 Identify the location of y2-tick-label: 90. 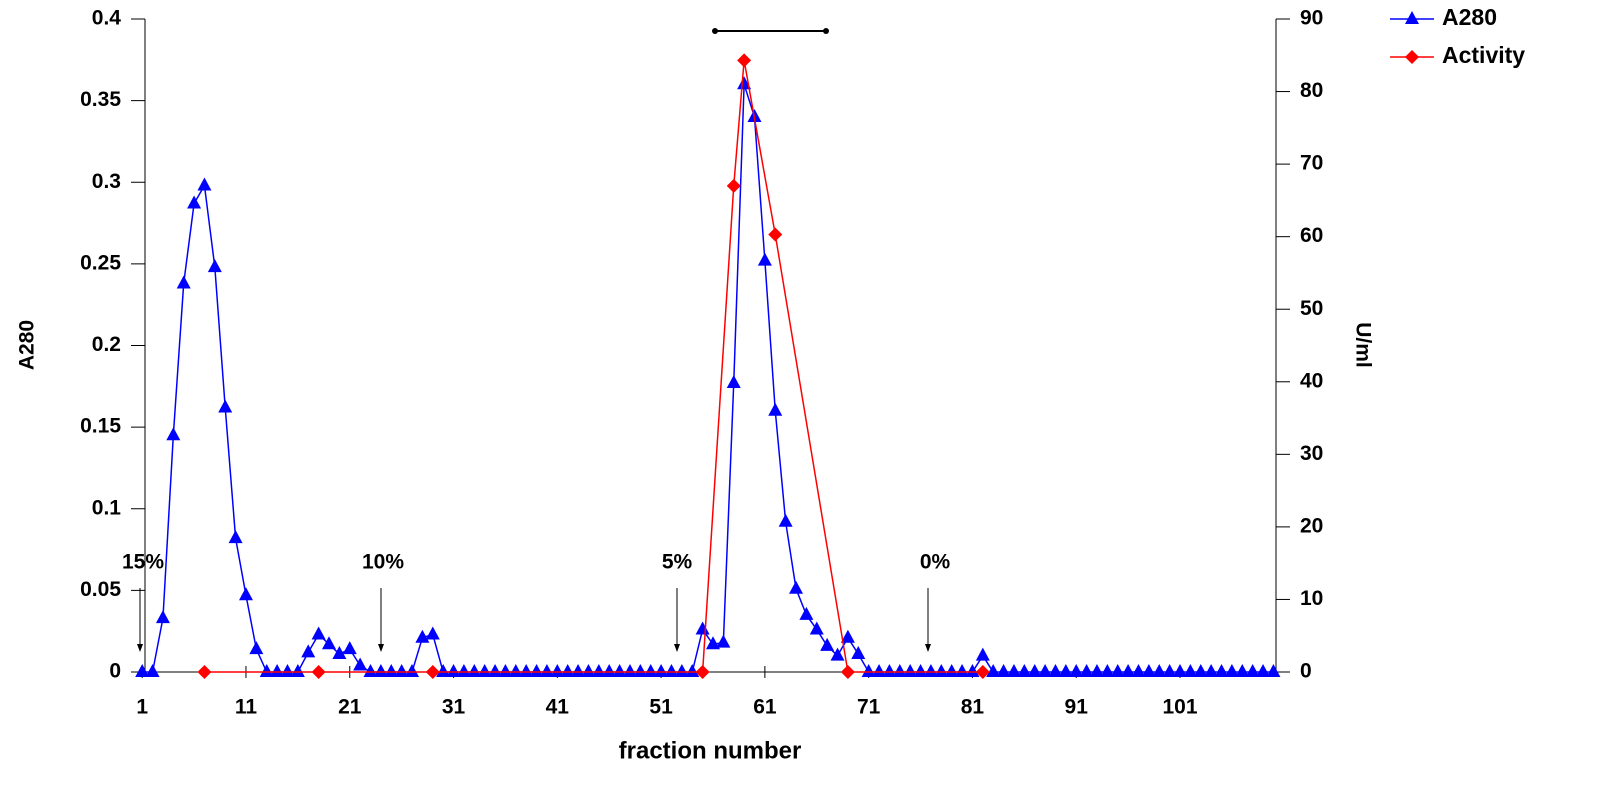
(1311, 18).